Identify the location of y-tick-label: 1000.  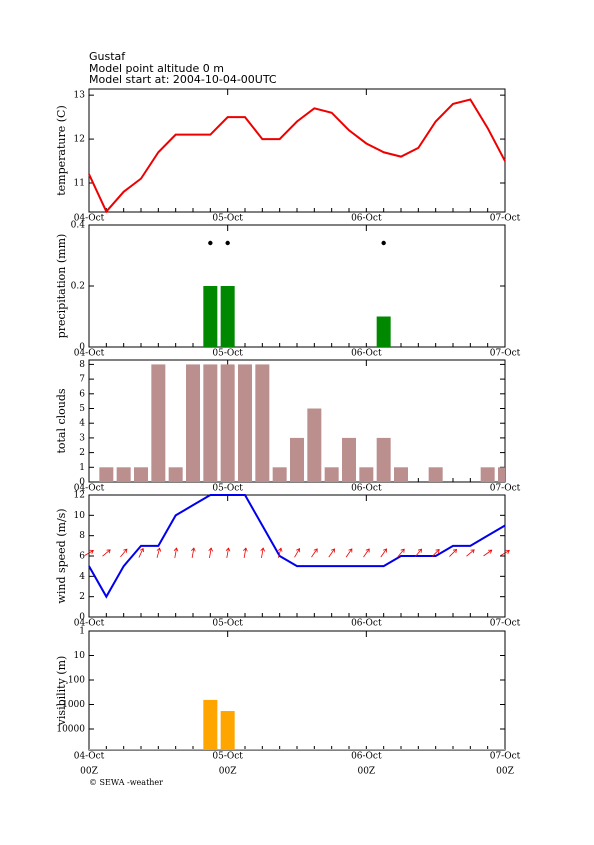
(73, 705).